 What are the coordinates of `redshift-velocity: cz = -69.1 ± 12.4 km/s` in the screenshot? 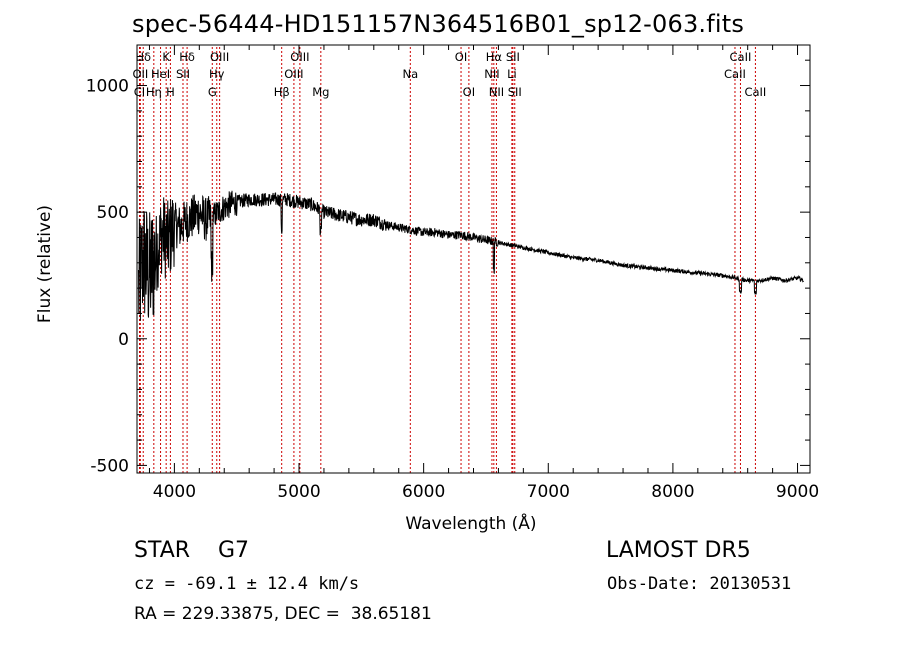 It's located at (247, 584).